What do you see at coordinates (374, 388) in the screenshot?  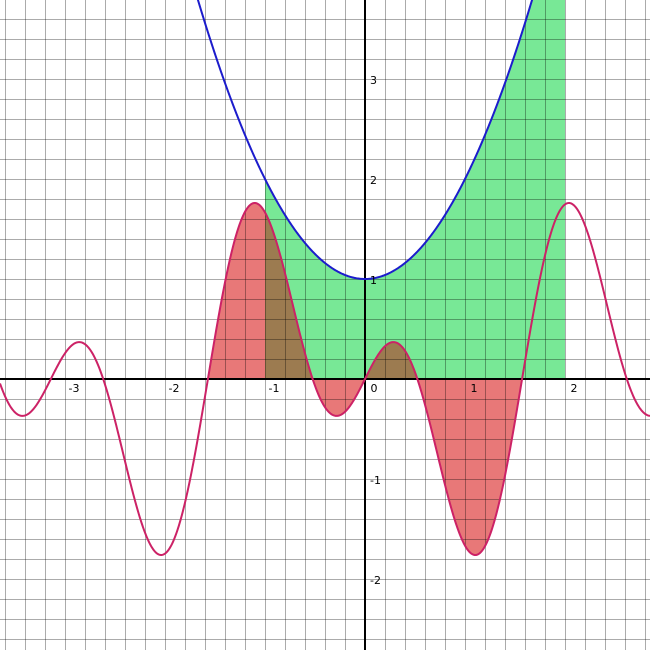 I see `x-tick-label: 0` at bounding box center [374, 388].